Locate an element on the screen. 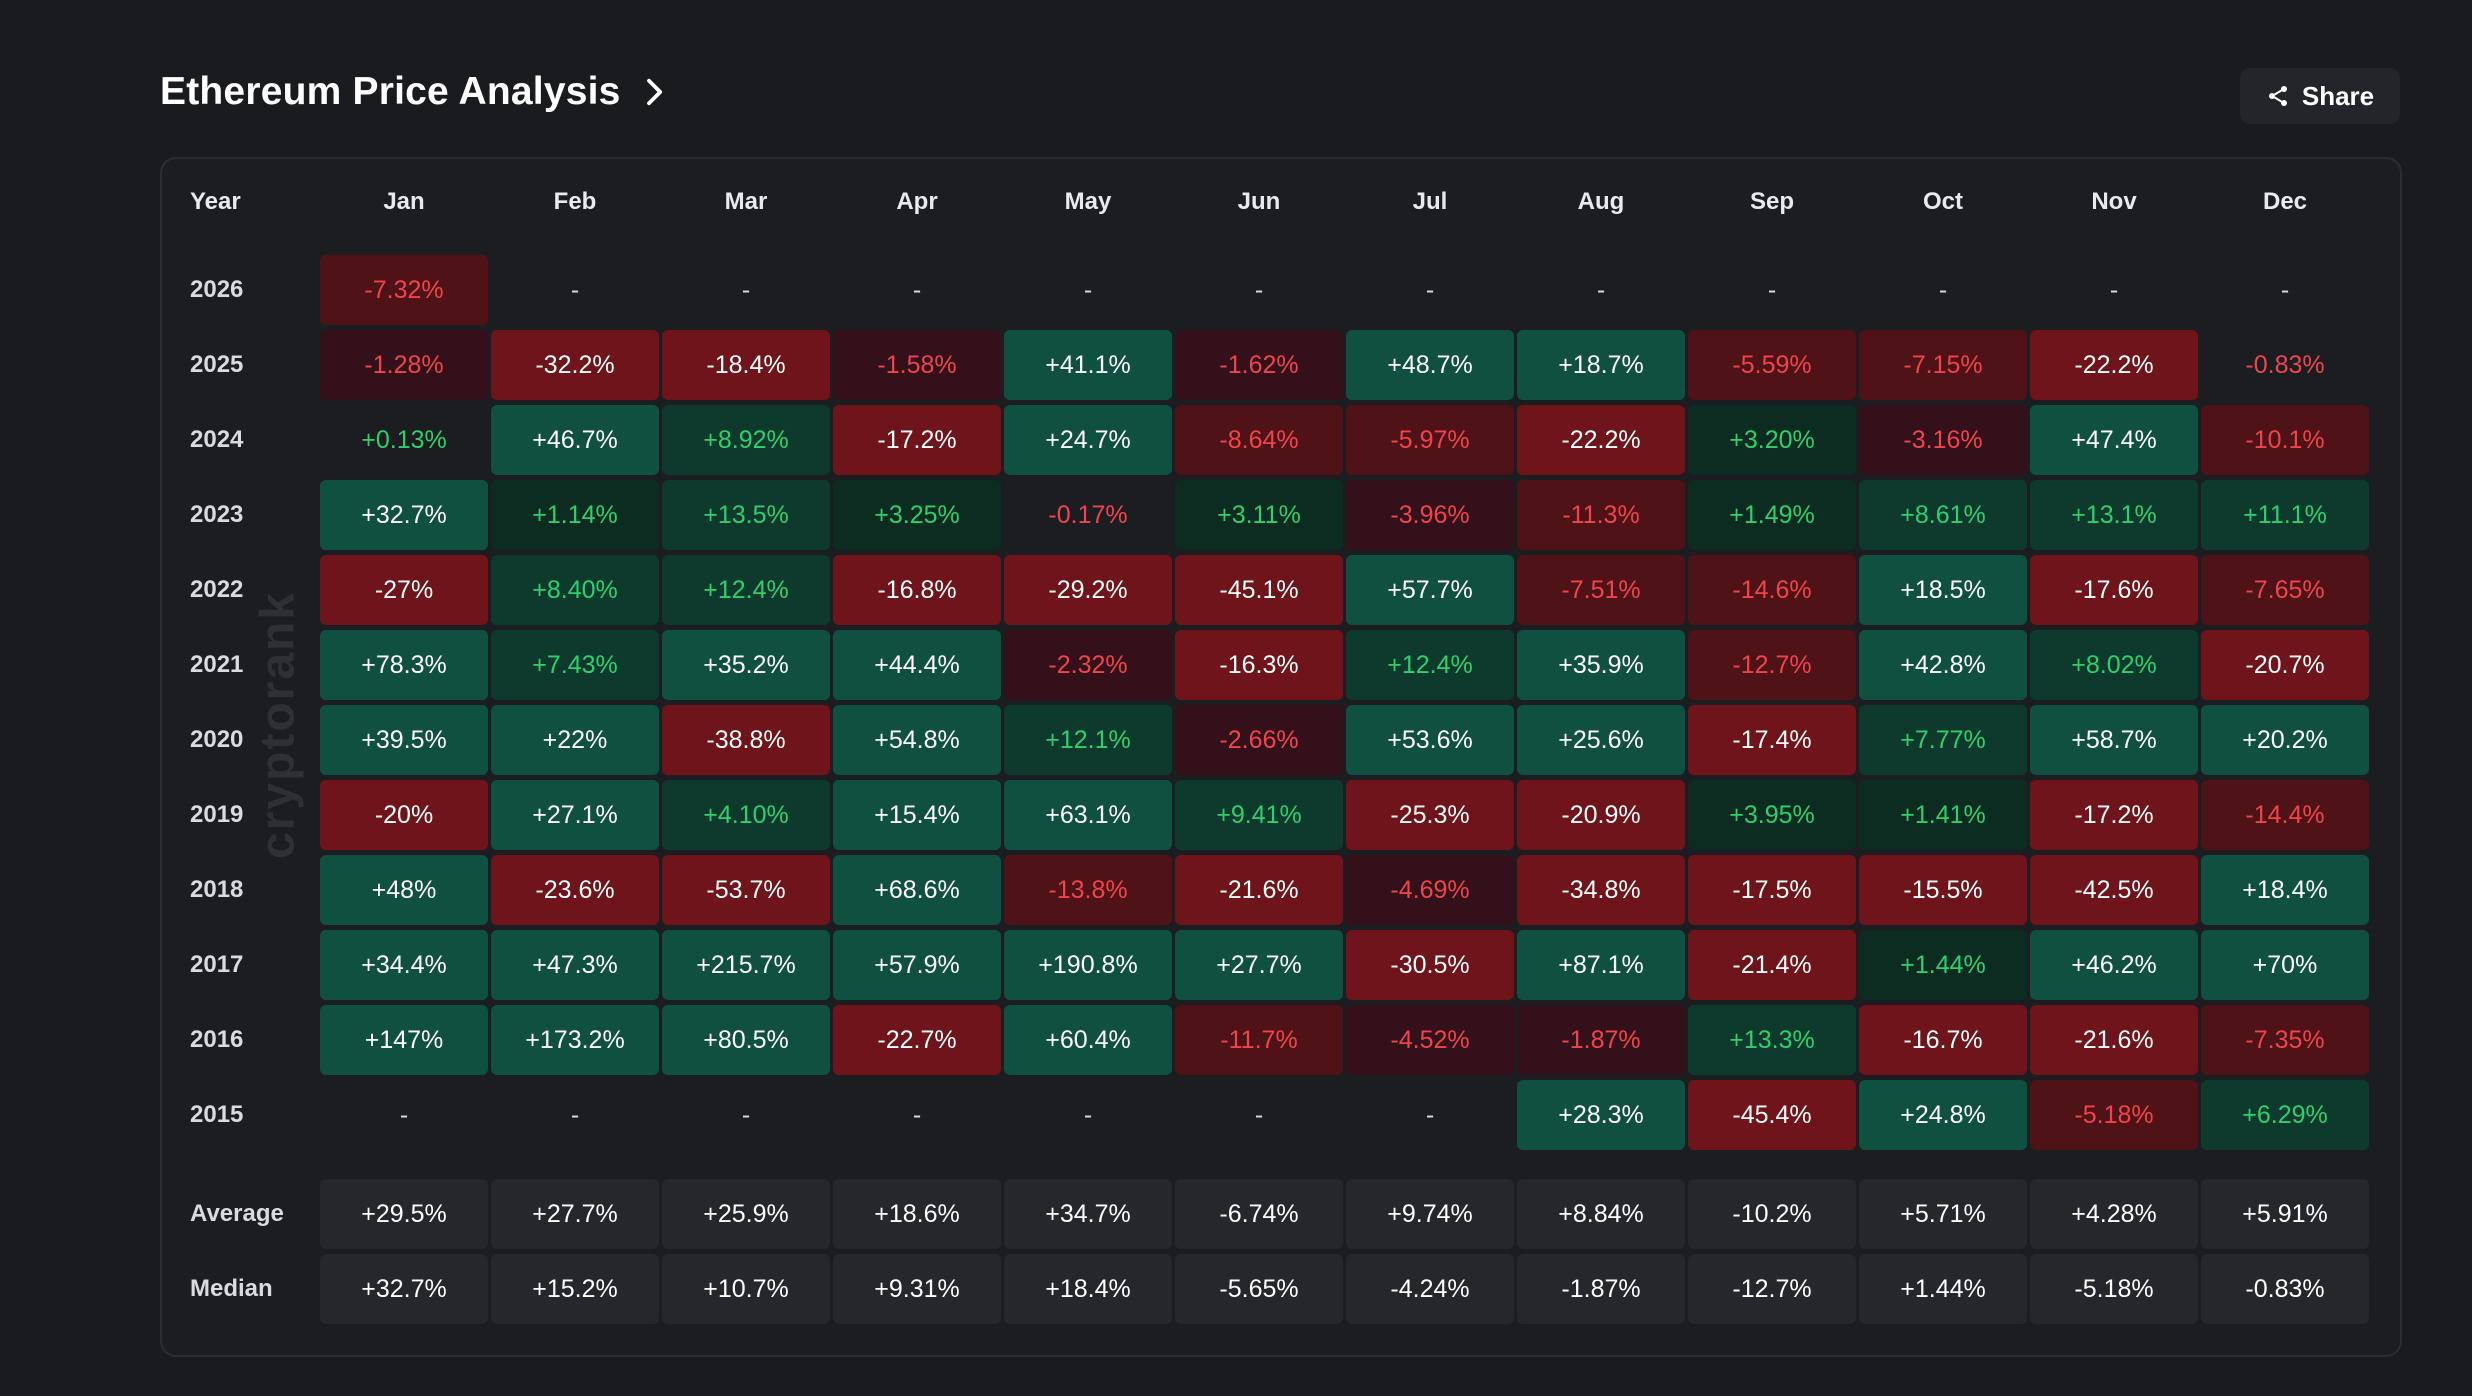  heatmap-cell: +68.6% is located at coordinates (917, 890).